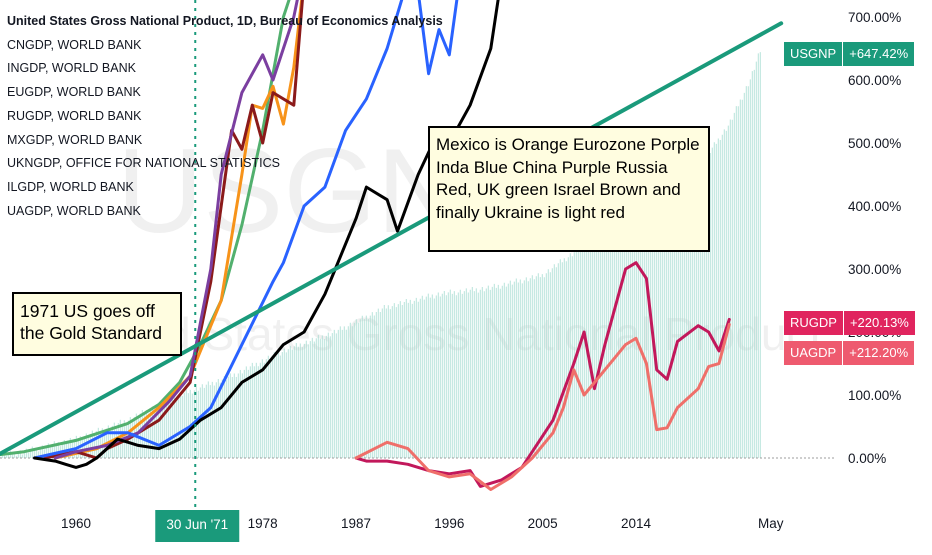 This screenshot has width=932, height=555. Describe the element at coordinates (449, 523) in the screenshot. I see `x-tick-label: 1996` at that location.